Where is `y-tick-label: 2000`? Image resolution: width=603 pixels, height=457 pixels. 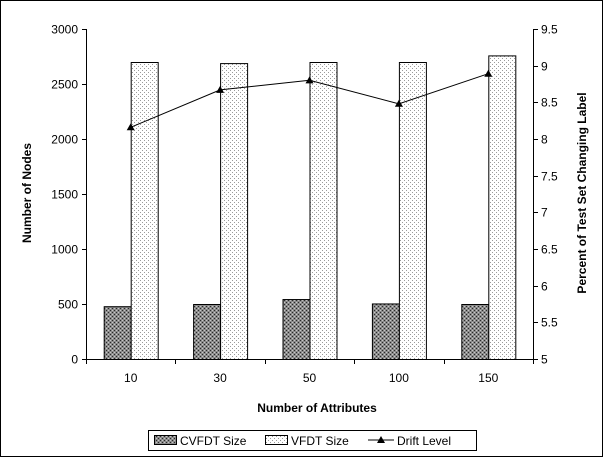
y-tick-label: 2000 is located at coordinates (64, 140).